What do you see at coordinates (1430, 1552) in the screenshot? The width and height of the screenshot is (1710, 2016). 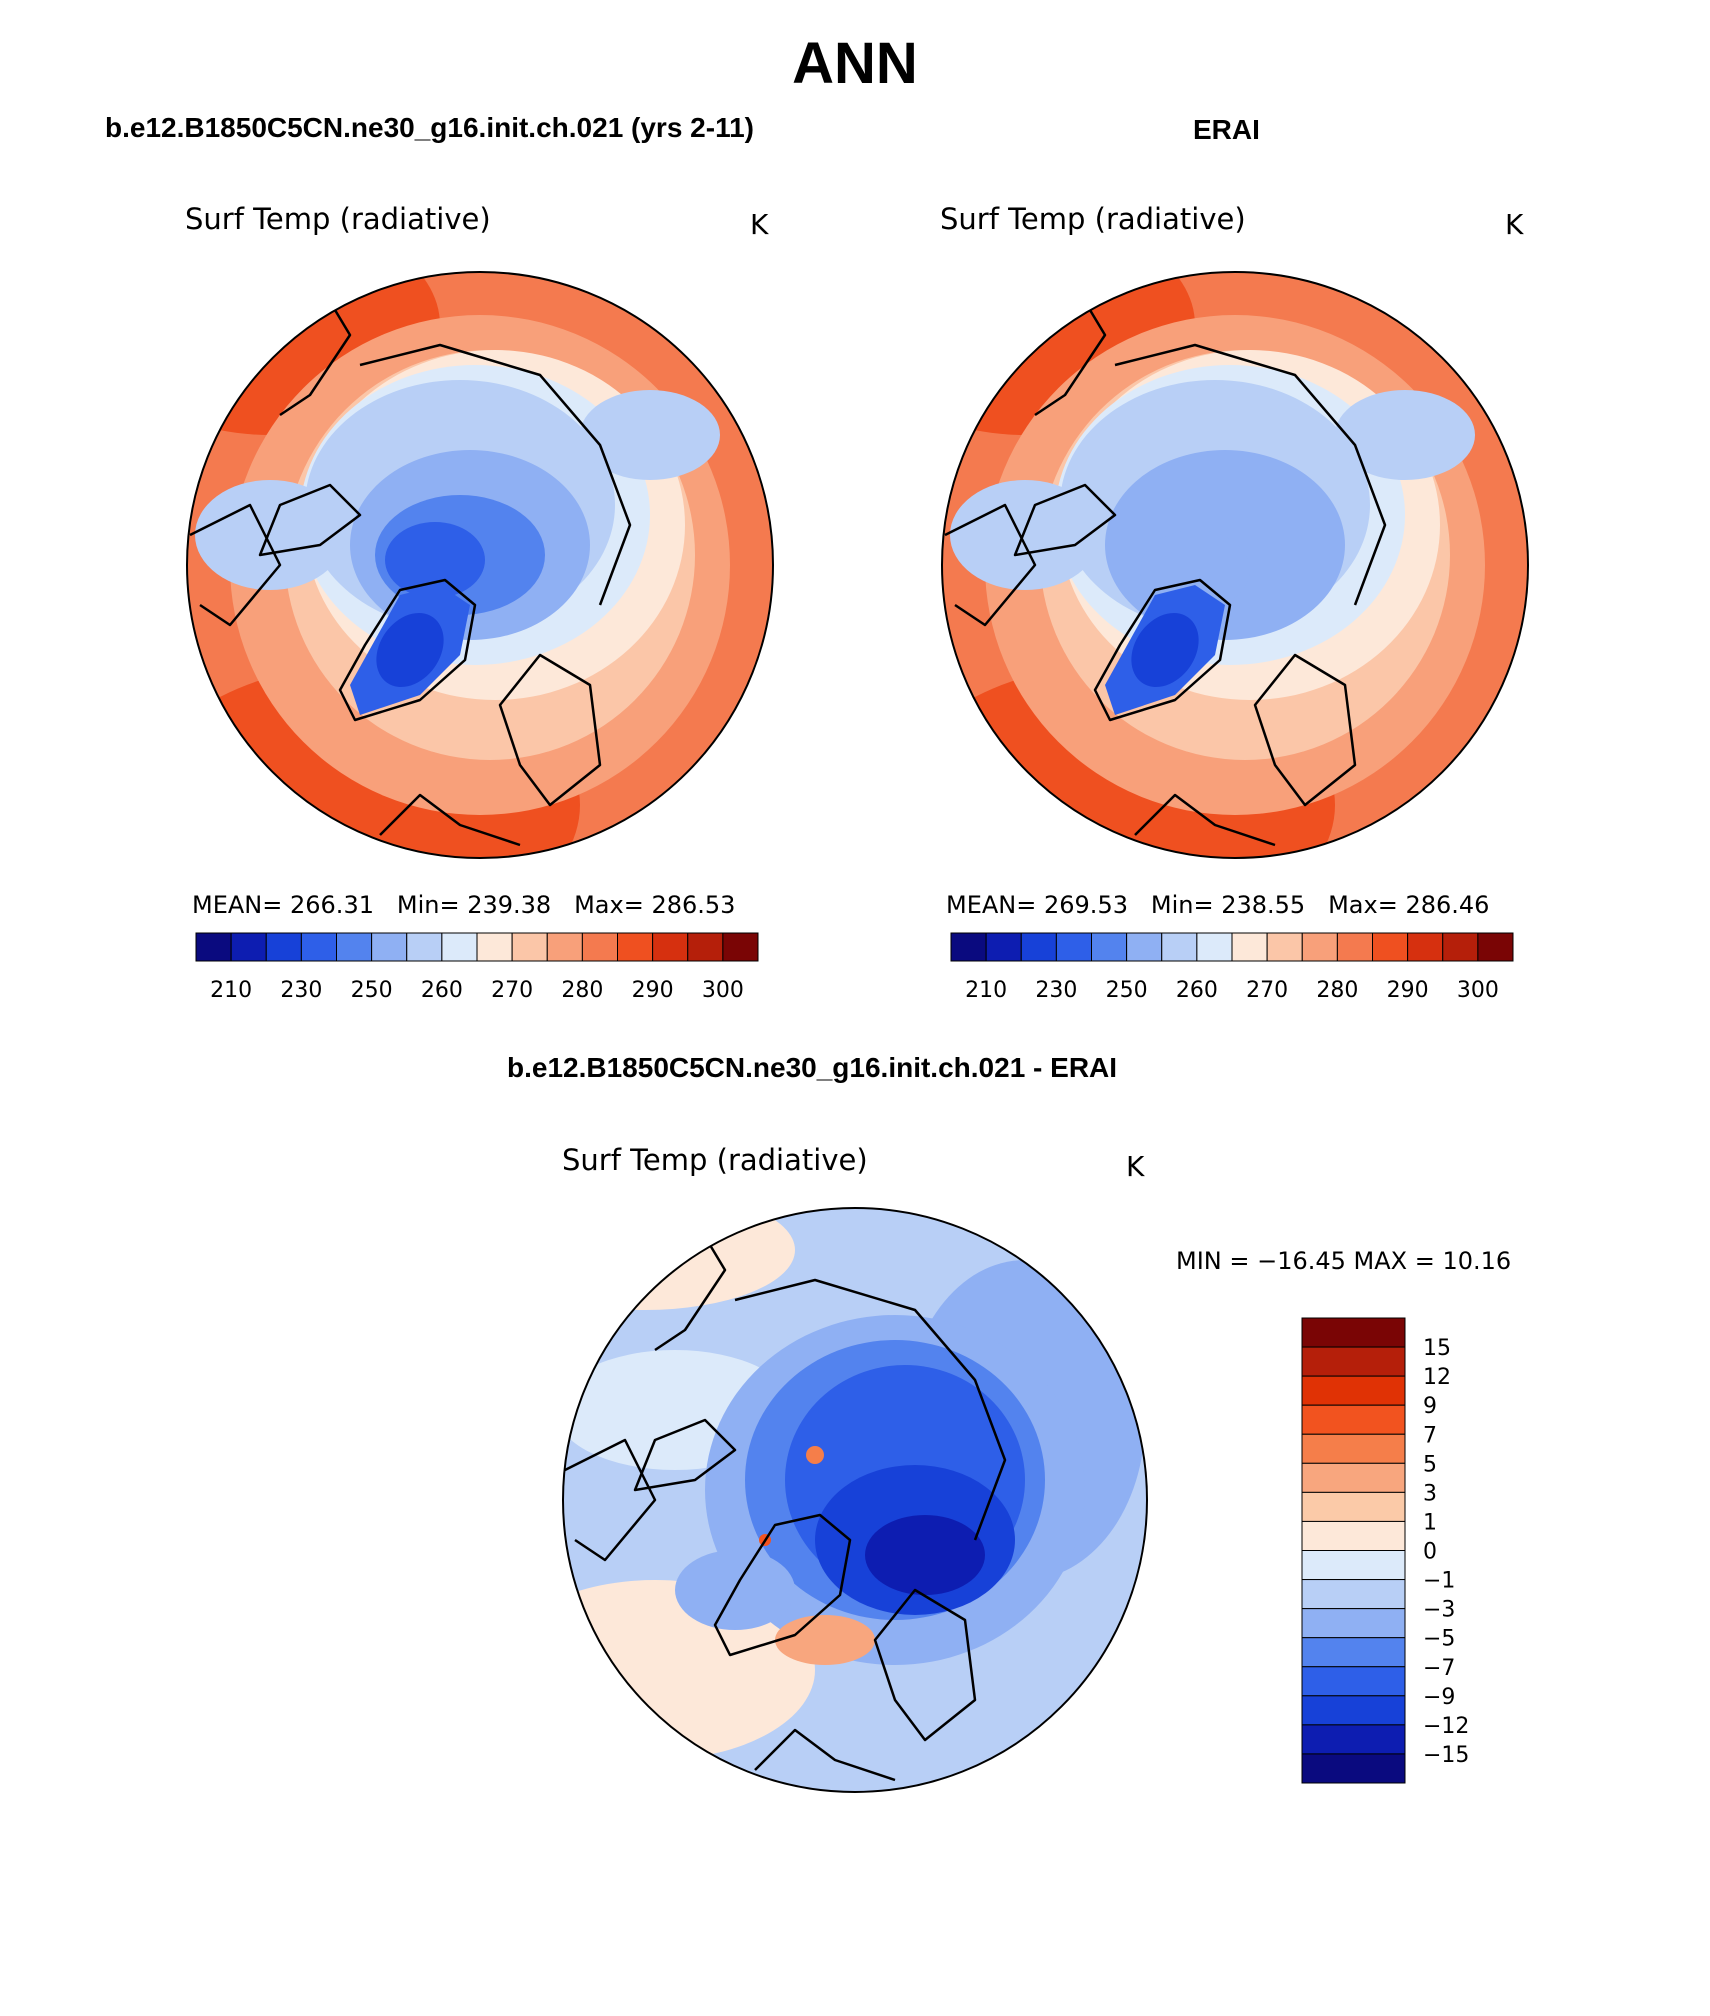 I see `diff-colorbar-tick-label: 0` at bounding box center [1430, 1552].